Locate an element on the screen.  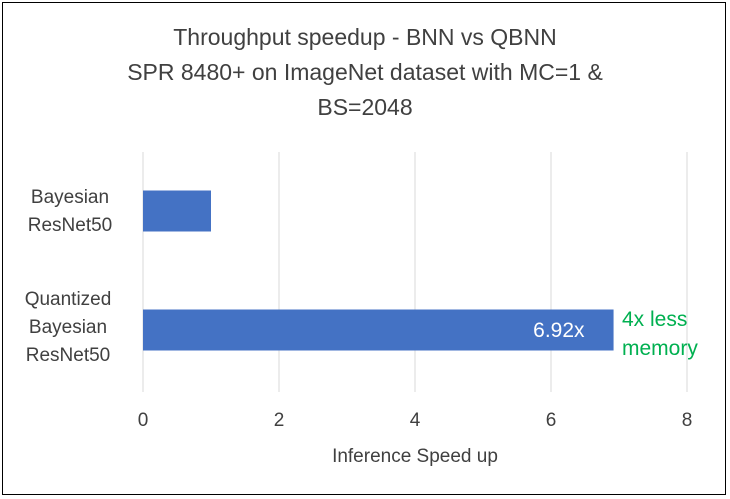
chart-title-line-1: Throughput speedup - BNN vs QBNN is located at coordinates (365, 37).